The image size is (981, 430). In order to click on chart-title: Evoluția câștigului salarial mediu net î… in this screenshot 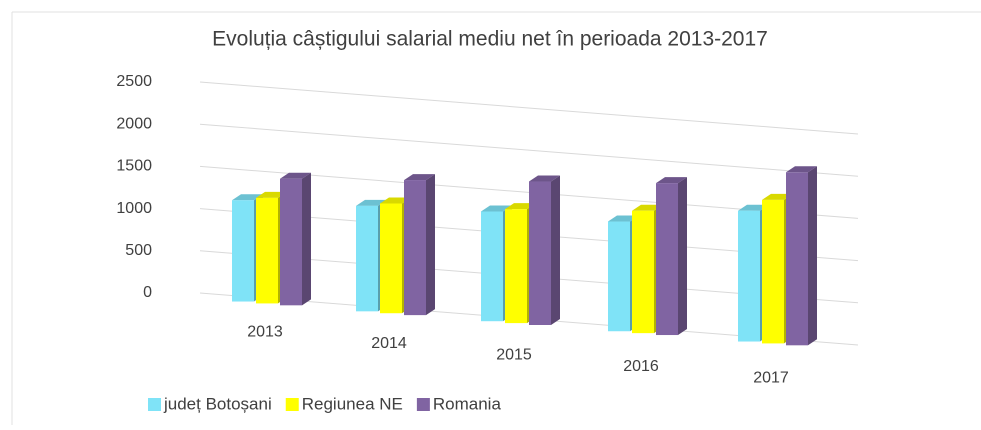, I will do `click(490, 39)`.